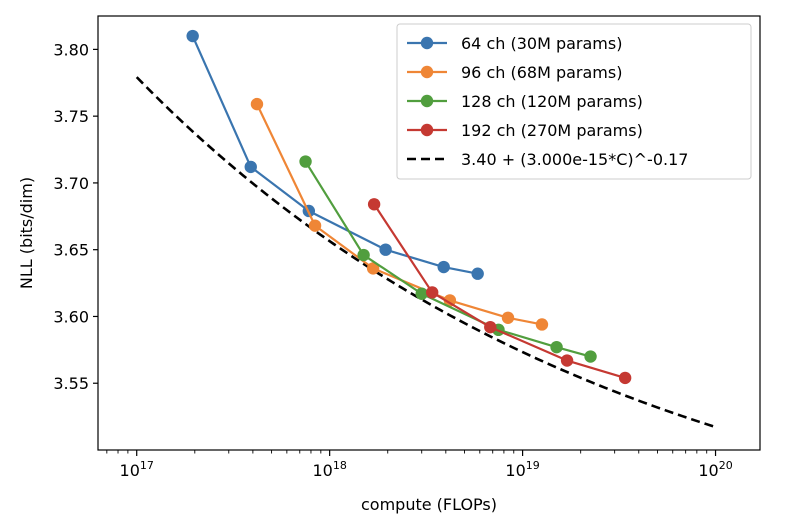 The height and width of the screenshot is (530, 806). What do you see at coordinates (552, 130) in the screenshot?
I see `legend-label-3: 192 ch (270M params)` at bounding box center [552, 130].